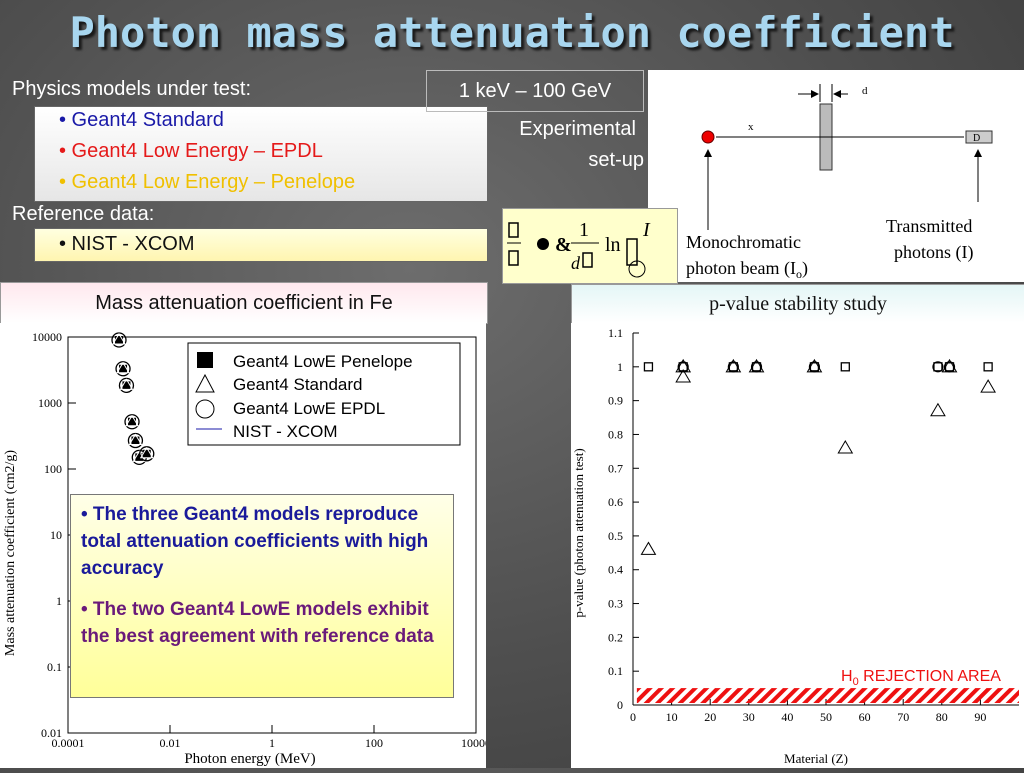 The width and height of the screenshot is (1024, 773). What do you see at coordinates (620, 705) in the screenshot?
I see `right-y-tick-label: 0` at bounding box center [620, 705].